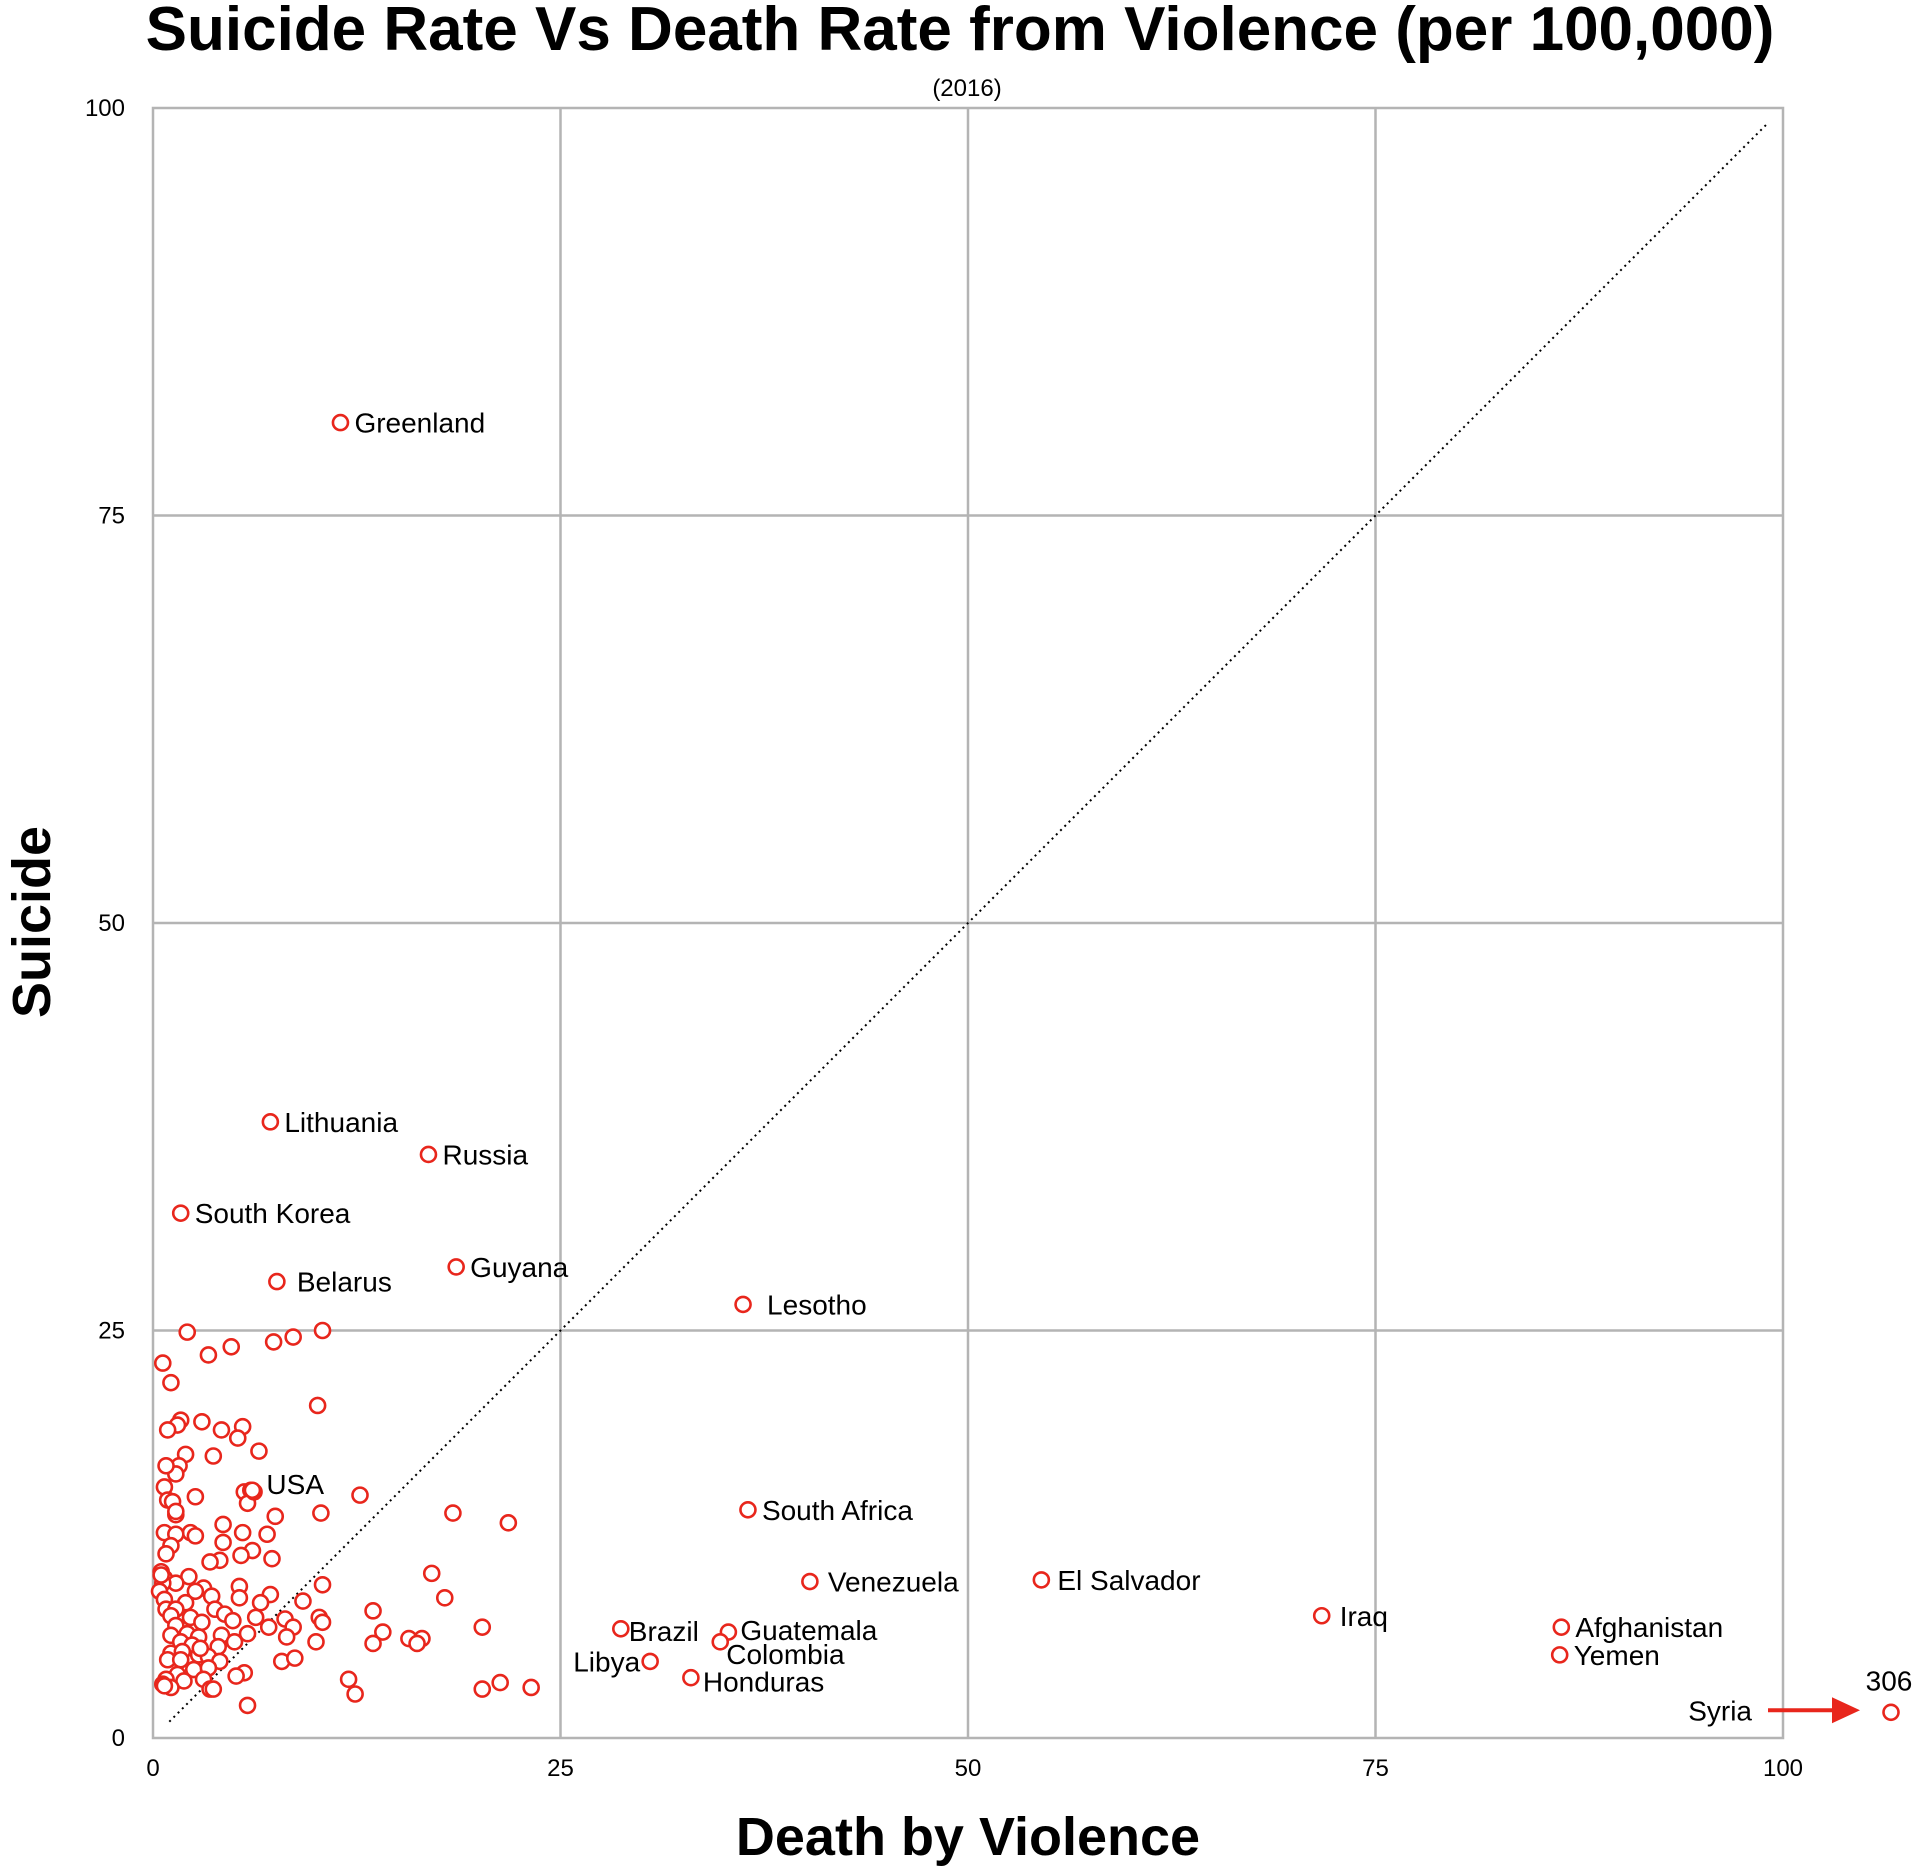  What do you see at coordinates (606, 1661) in the screenshot?
I see `point-label-libya: Libya` at bounding box center [606, 1661].